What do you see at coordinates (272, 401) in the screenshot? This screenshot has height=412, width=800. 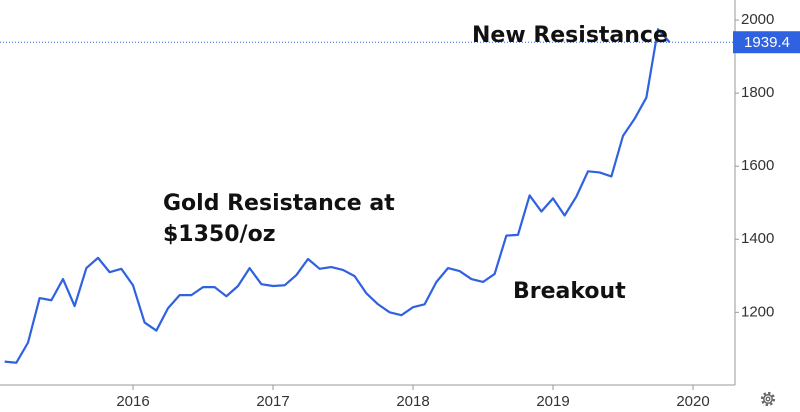 I see `x-tick-label: 2017` at bounding box center [272, 401].